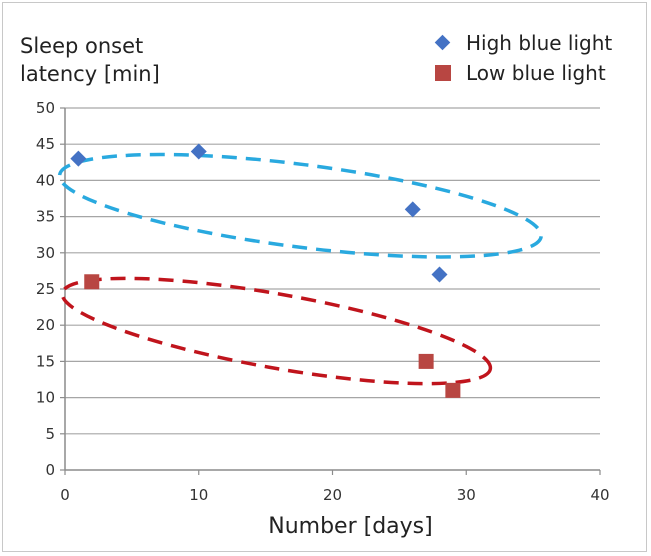  Describe the element at coordinates (276, 331) in the screenshot. I see `low-blue-light-group-ellipse` at that location.